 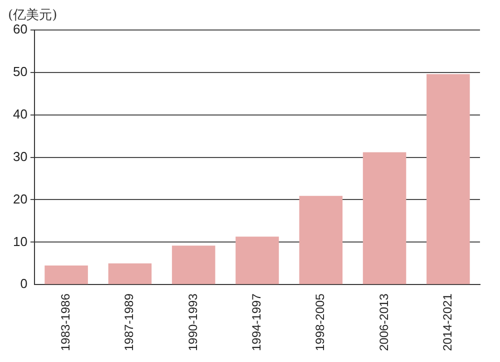 I want to click on x-tick-label: 1998-2005, so click(x=320, y=322).